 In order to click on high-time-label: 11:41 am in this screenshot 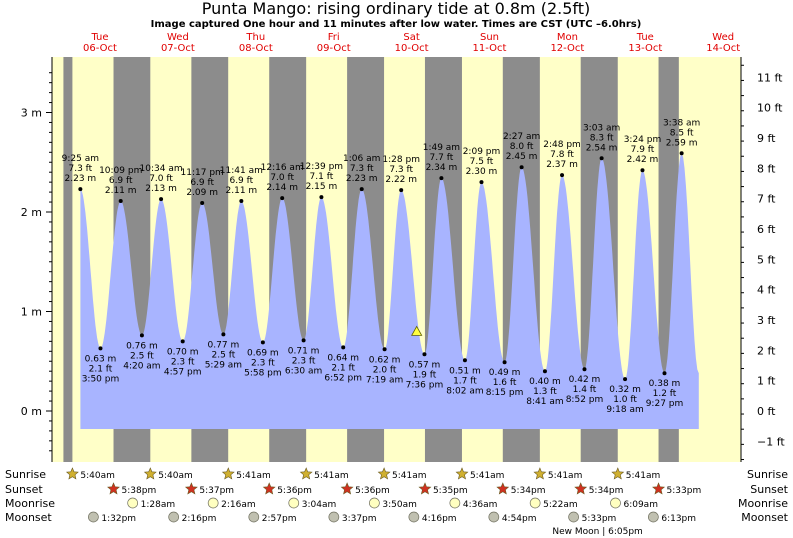, I will do `click(241, 171)`.